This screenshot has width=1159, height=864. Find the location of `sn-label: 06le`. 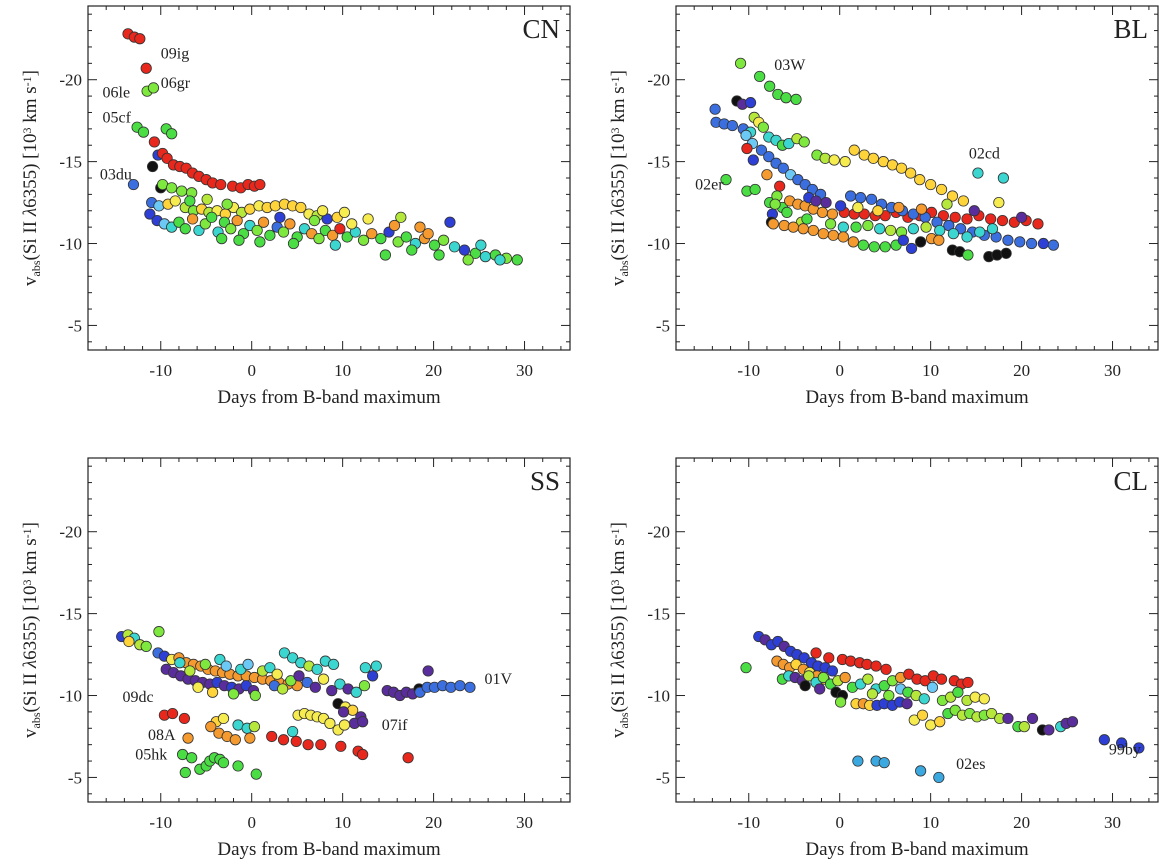

sn-label: 06le is located at coordinates (117, 93).